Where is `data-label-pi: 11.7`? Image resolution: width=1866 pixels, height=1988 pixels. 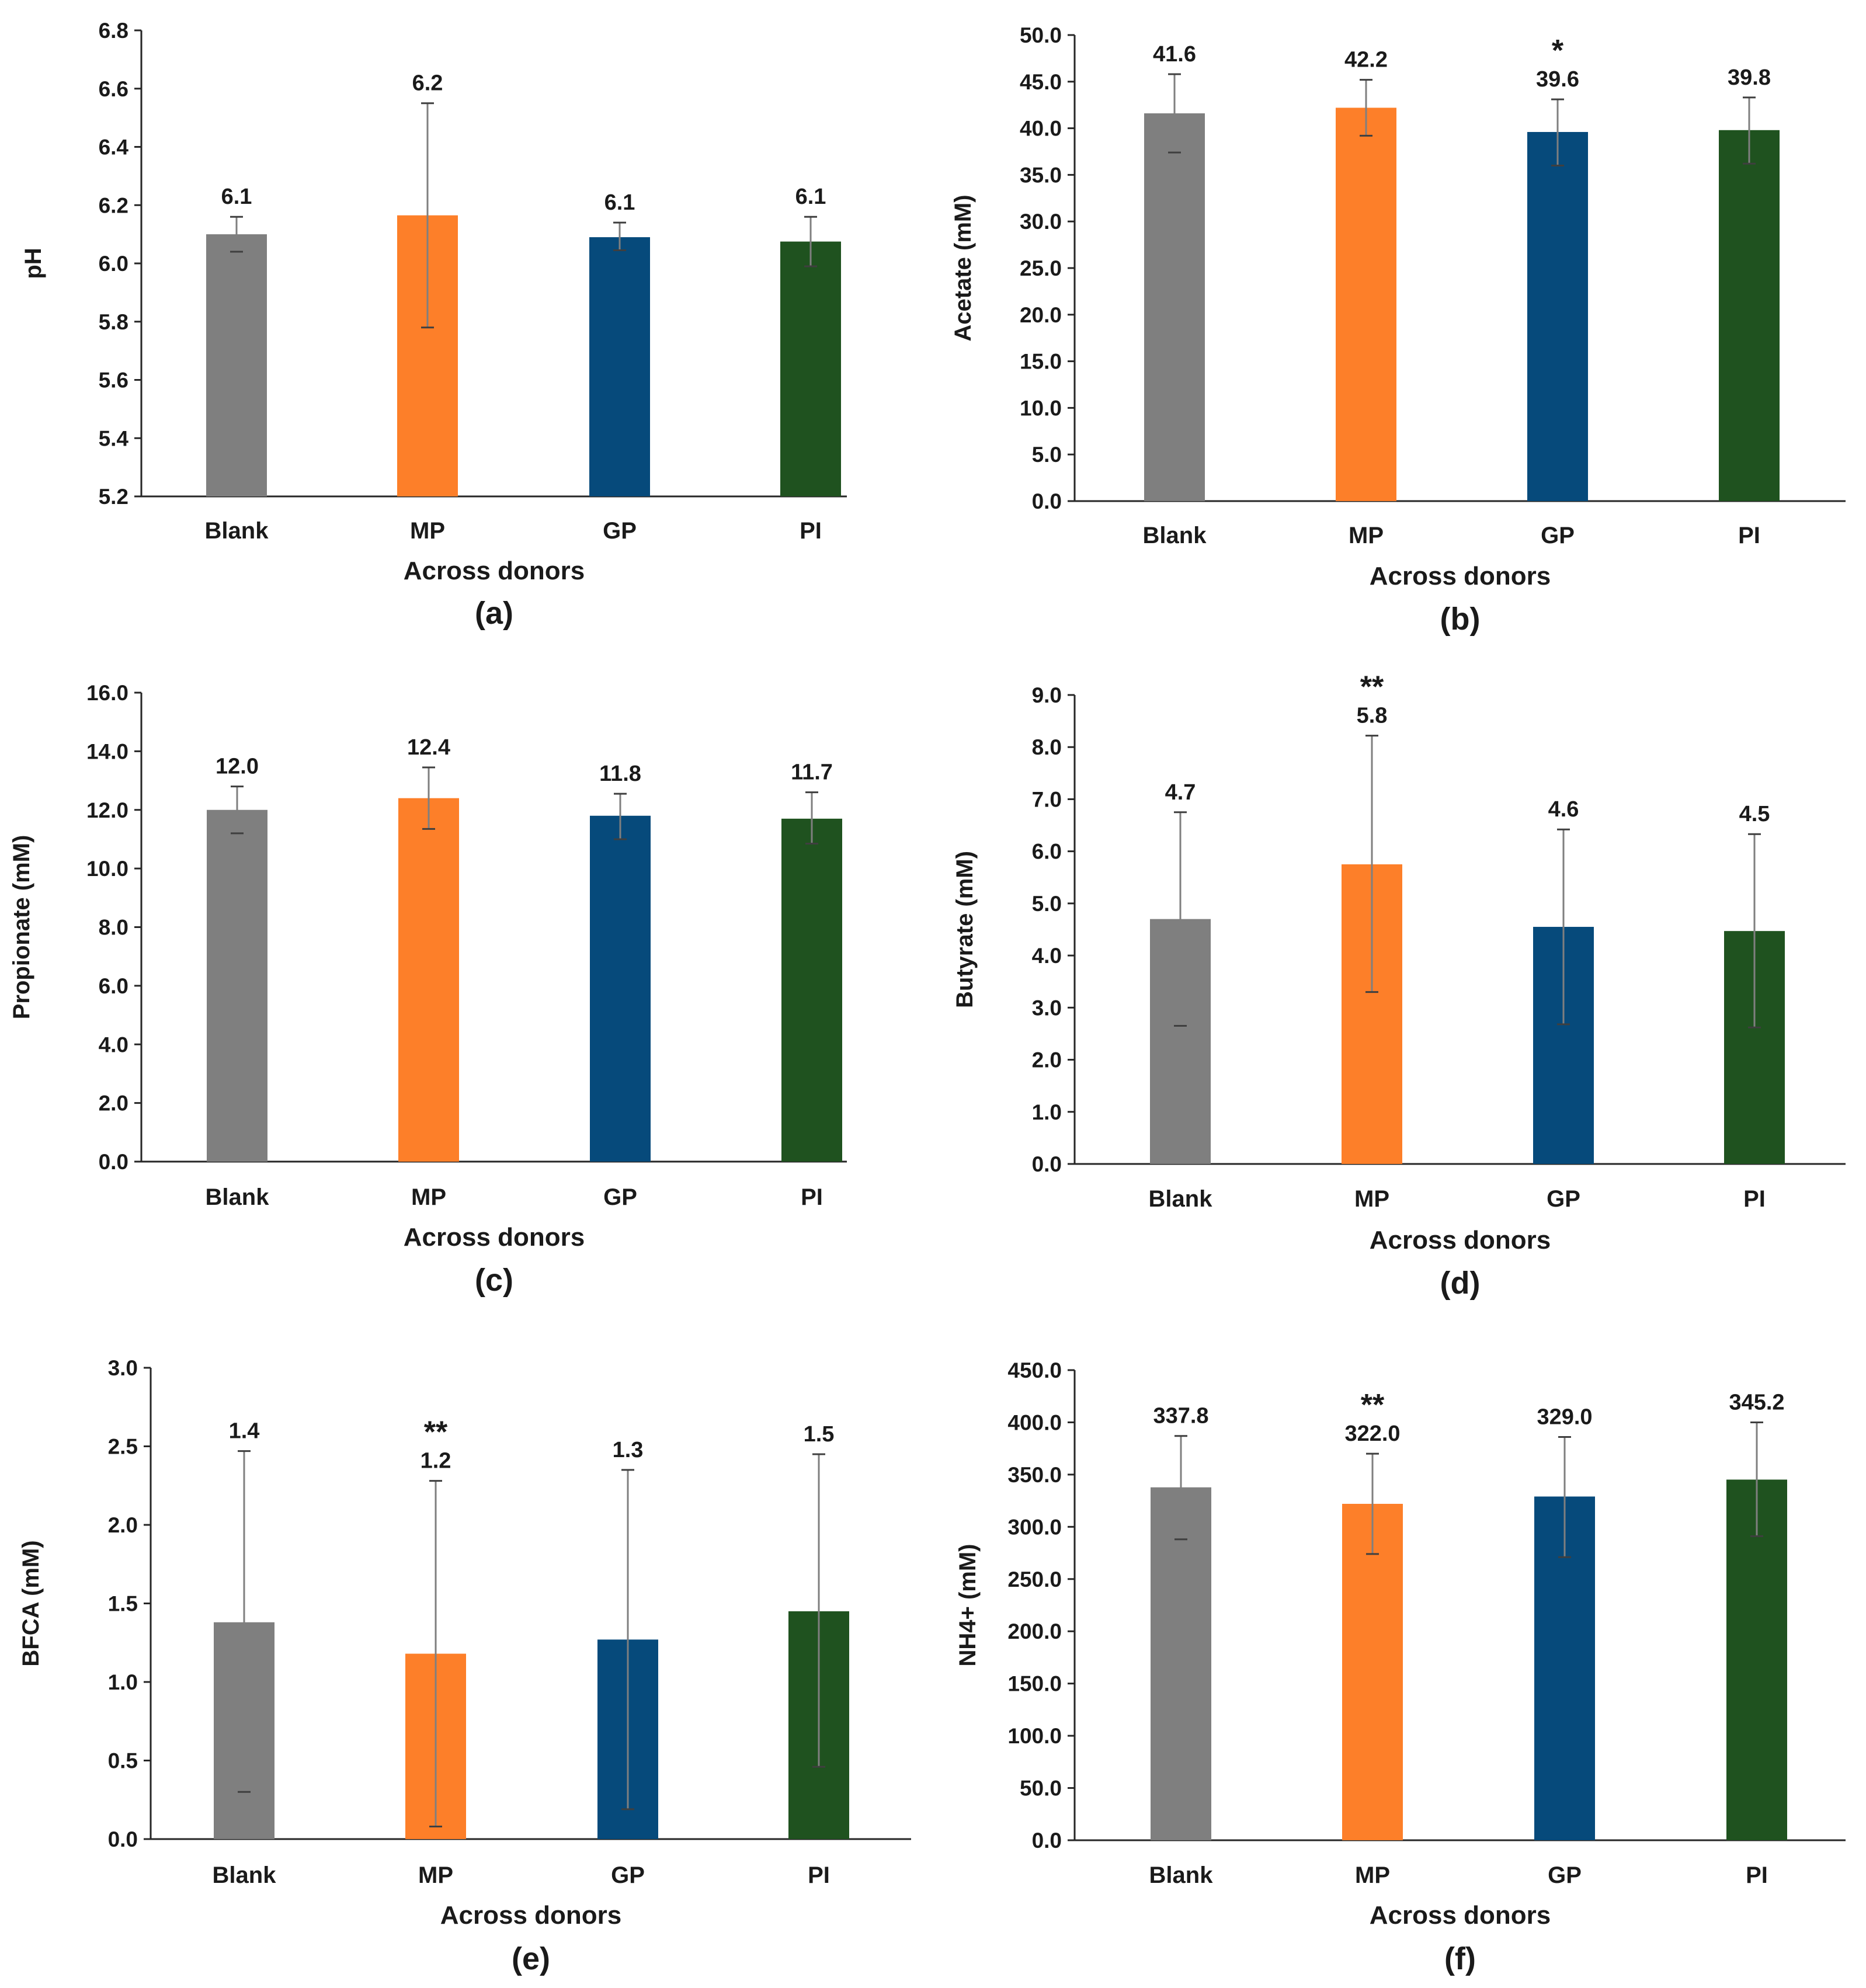 data-label-pi: 11.7 is located at coordinates (812, 772).